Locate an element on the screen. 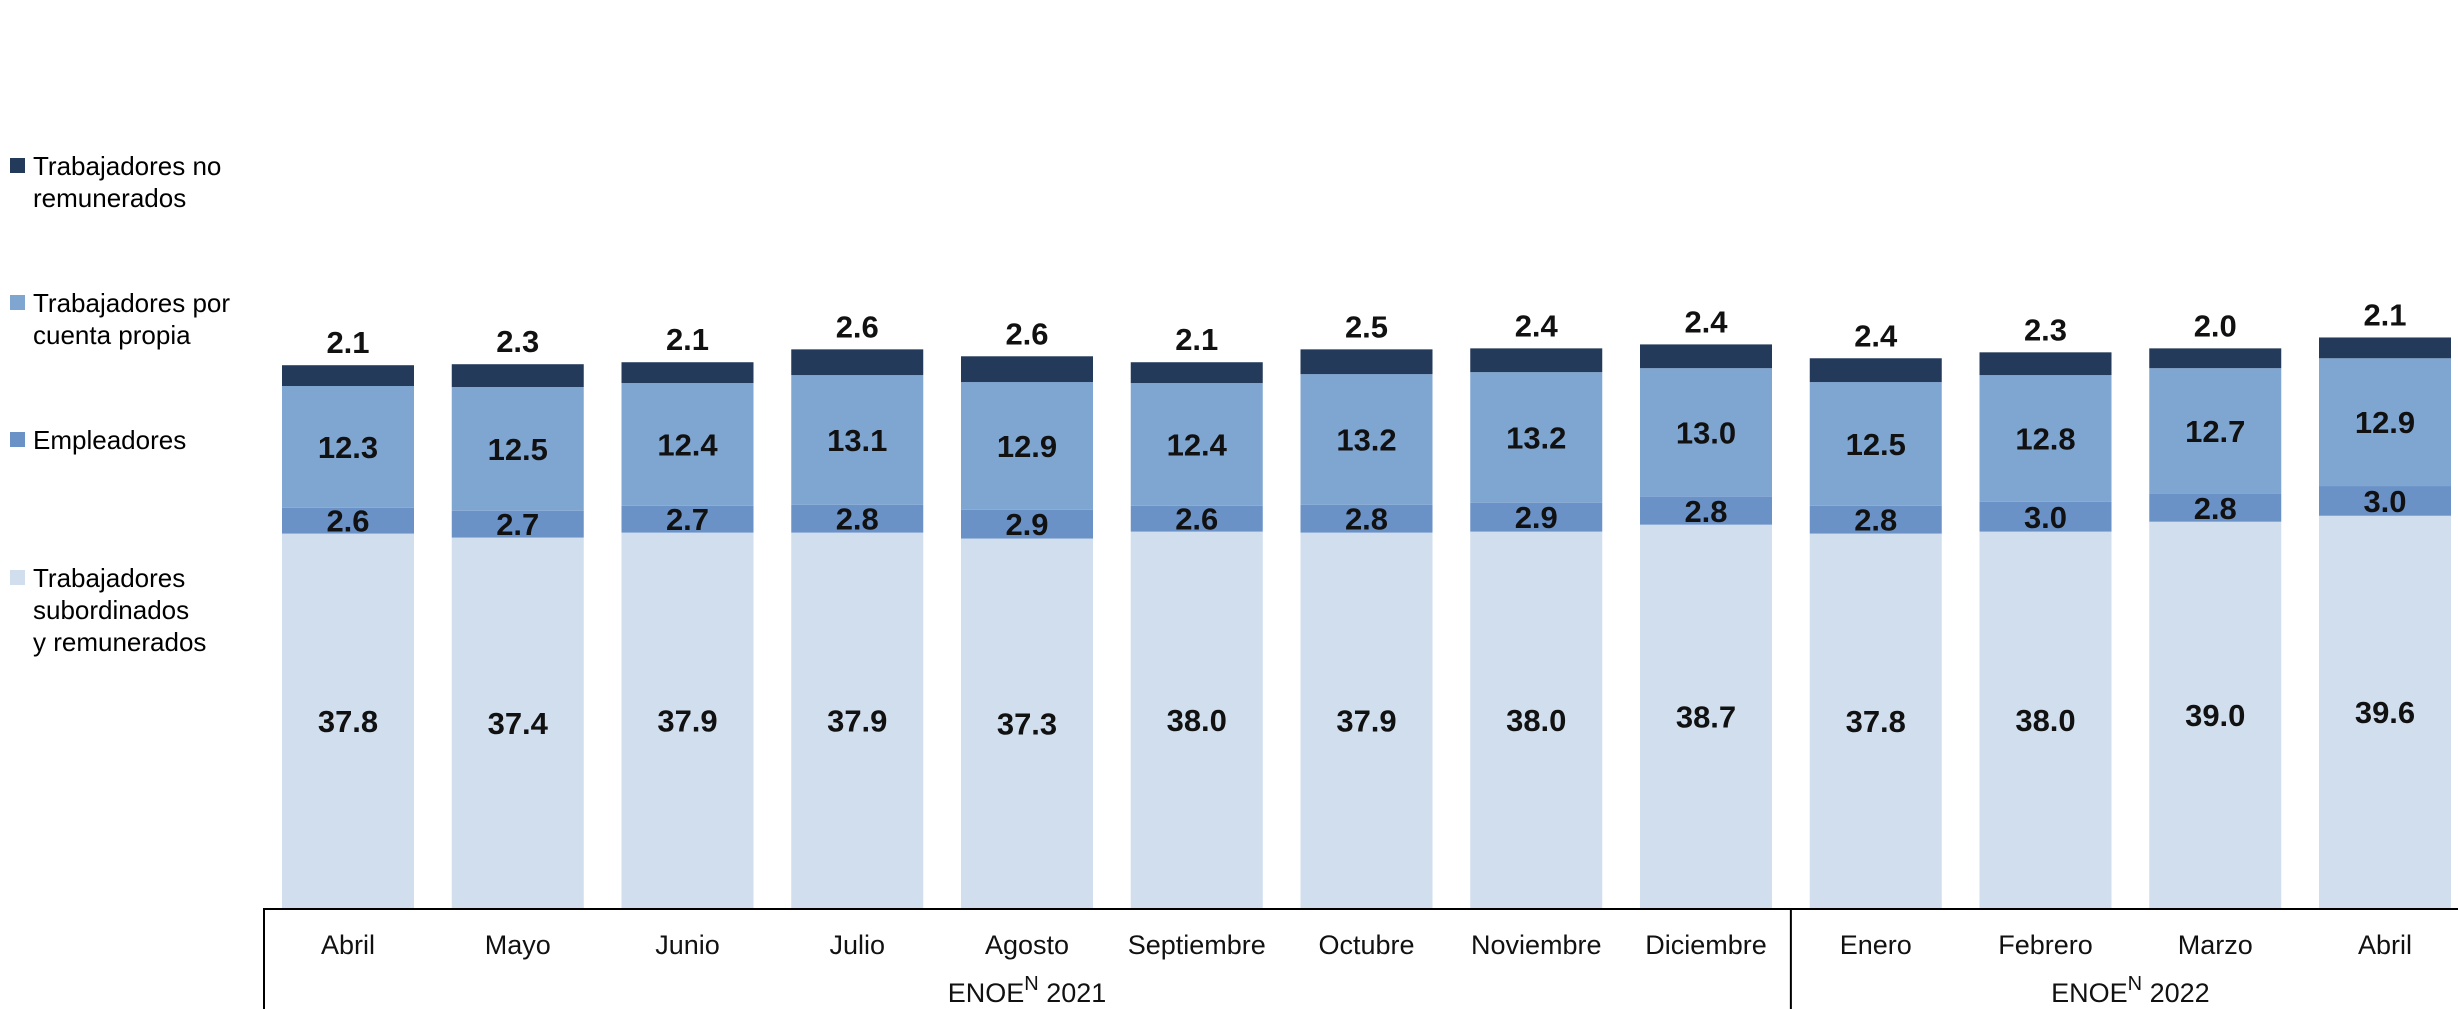  x-tick-label: Abril is located at coordinates (348, 945).